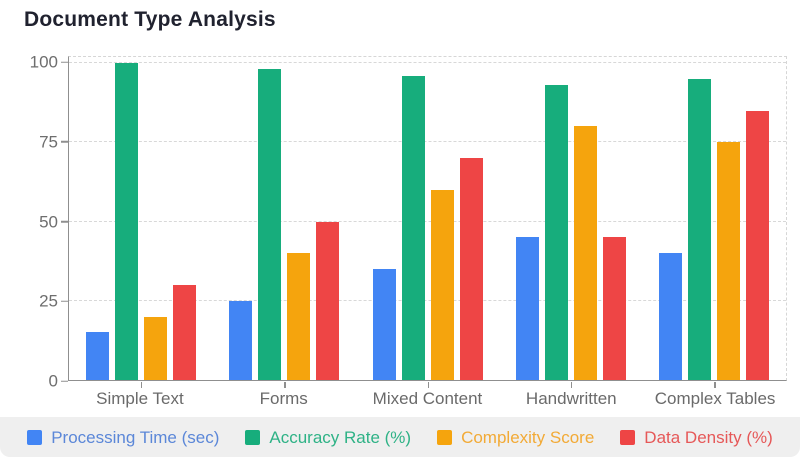 The image size is (800, 465). I want to click on legend-item-processing-time-sec: Processing Time (sec), so click(123, 437).